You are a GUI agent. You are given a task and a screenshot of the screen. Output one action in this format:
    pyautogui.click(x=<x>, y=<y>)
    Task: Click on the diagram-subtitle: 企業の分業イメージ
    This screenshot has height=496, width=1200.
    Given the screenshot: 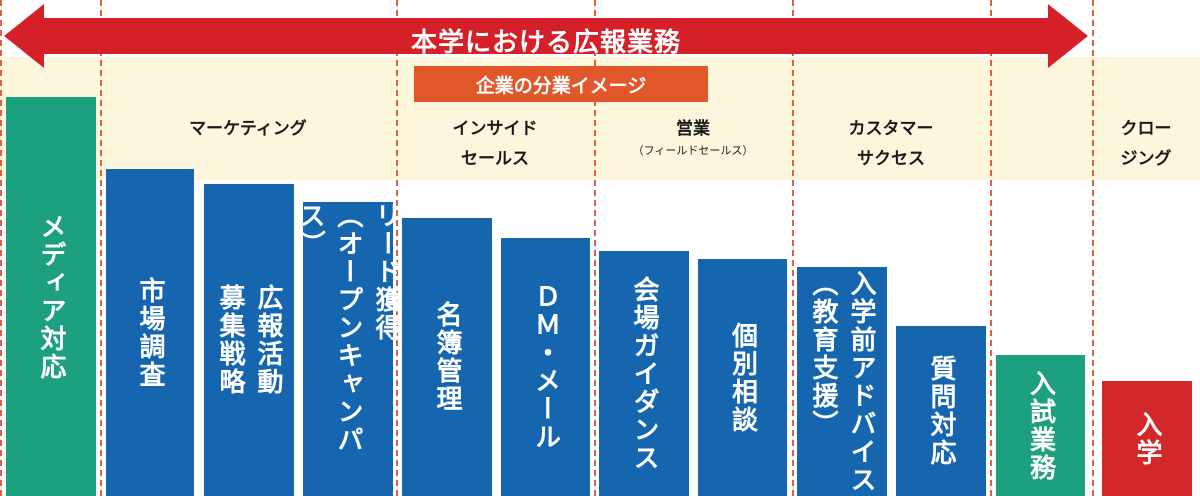 What is the action you would take?
    pyautogui.click(x=561, y=84)
    